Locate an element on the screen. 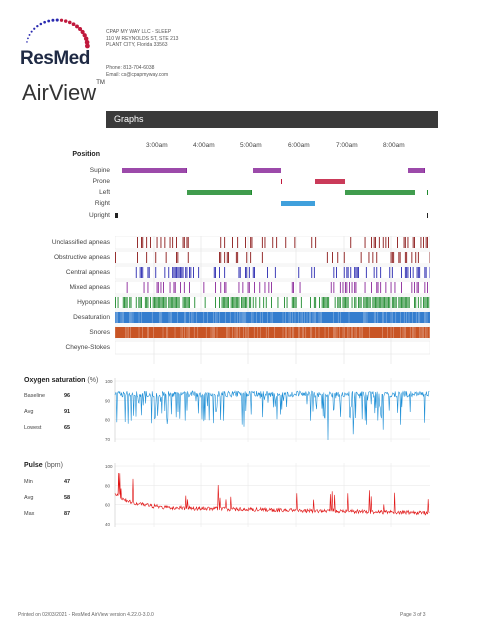 The height and width of the screenshot is (640, 494). spo2-ytick: 90 is located at coordinates (108, 400).